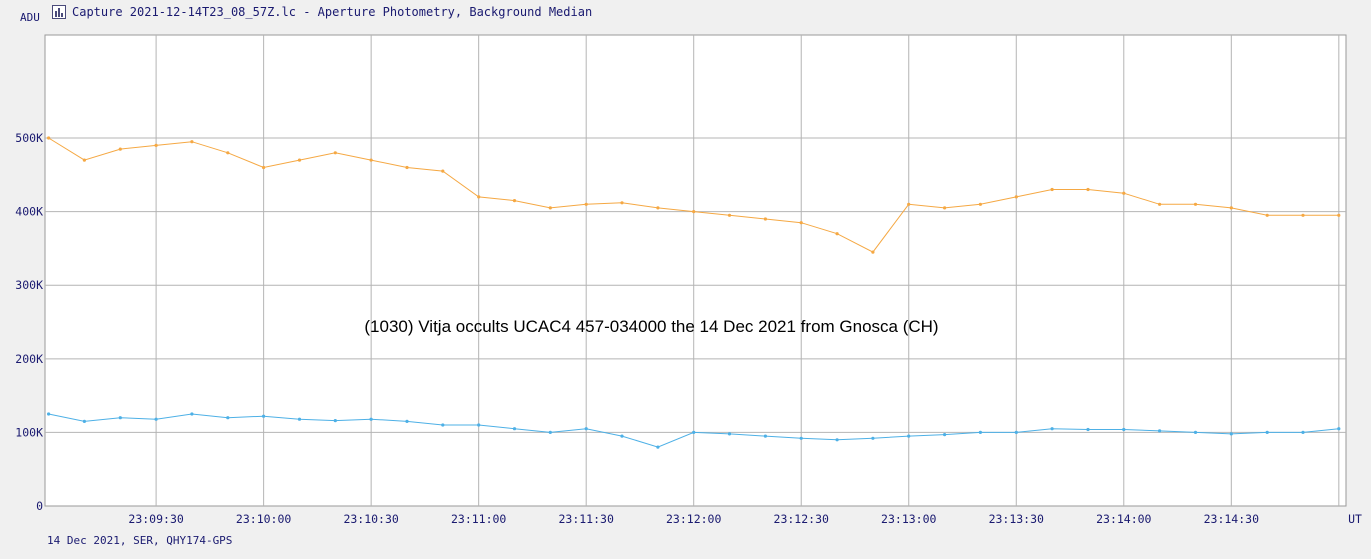  I want to click on x-tick-label: 23:12:30, so click(801, 519).